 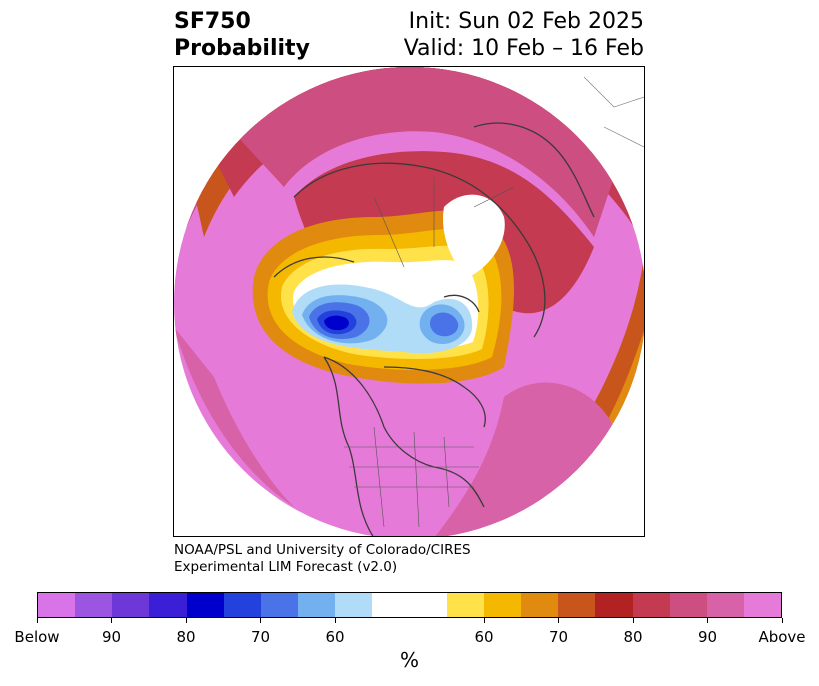 What do you see at coordinates (37, 637) in the screenshot?
I see `colorbar-tick-label: Below` at bounding box center [37, 637].